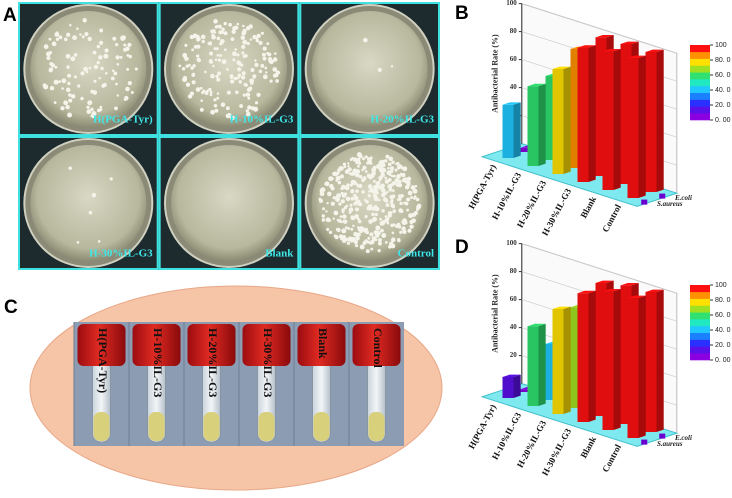 The width and height of the screenshot is (732, 498). Describe the element at coordinates (402, 120) in the screenshot. I see `dish-label: H-20%IL-G3` at that location.